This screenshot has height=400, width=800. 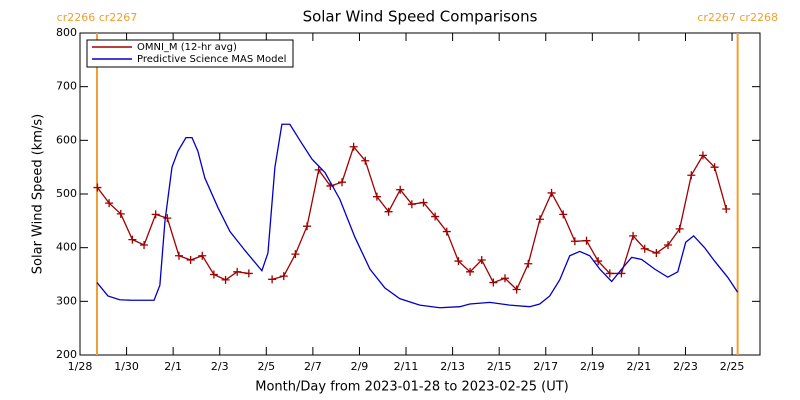 I want to click on legend-box, so click(x=190, y=53).